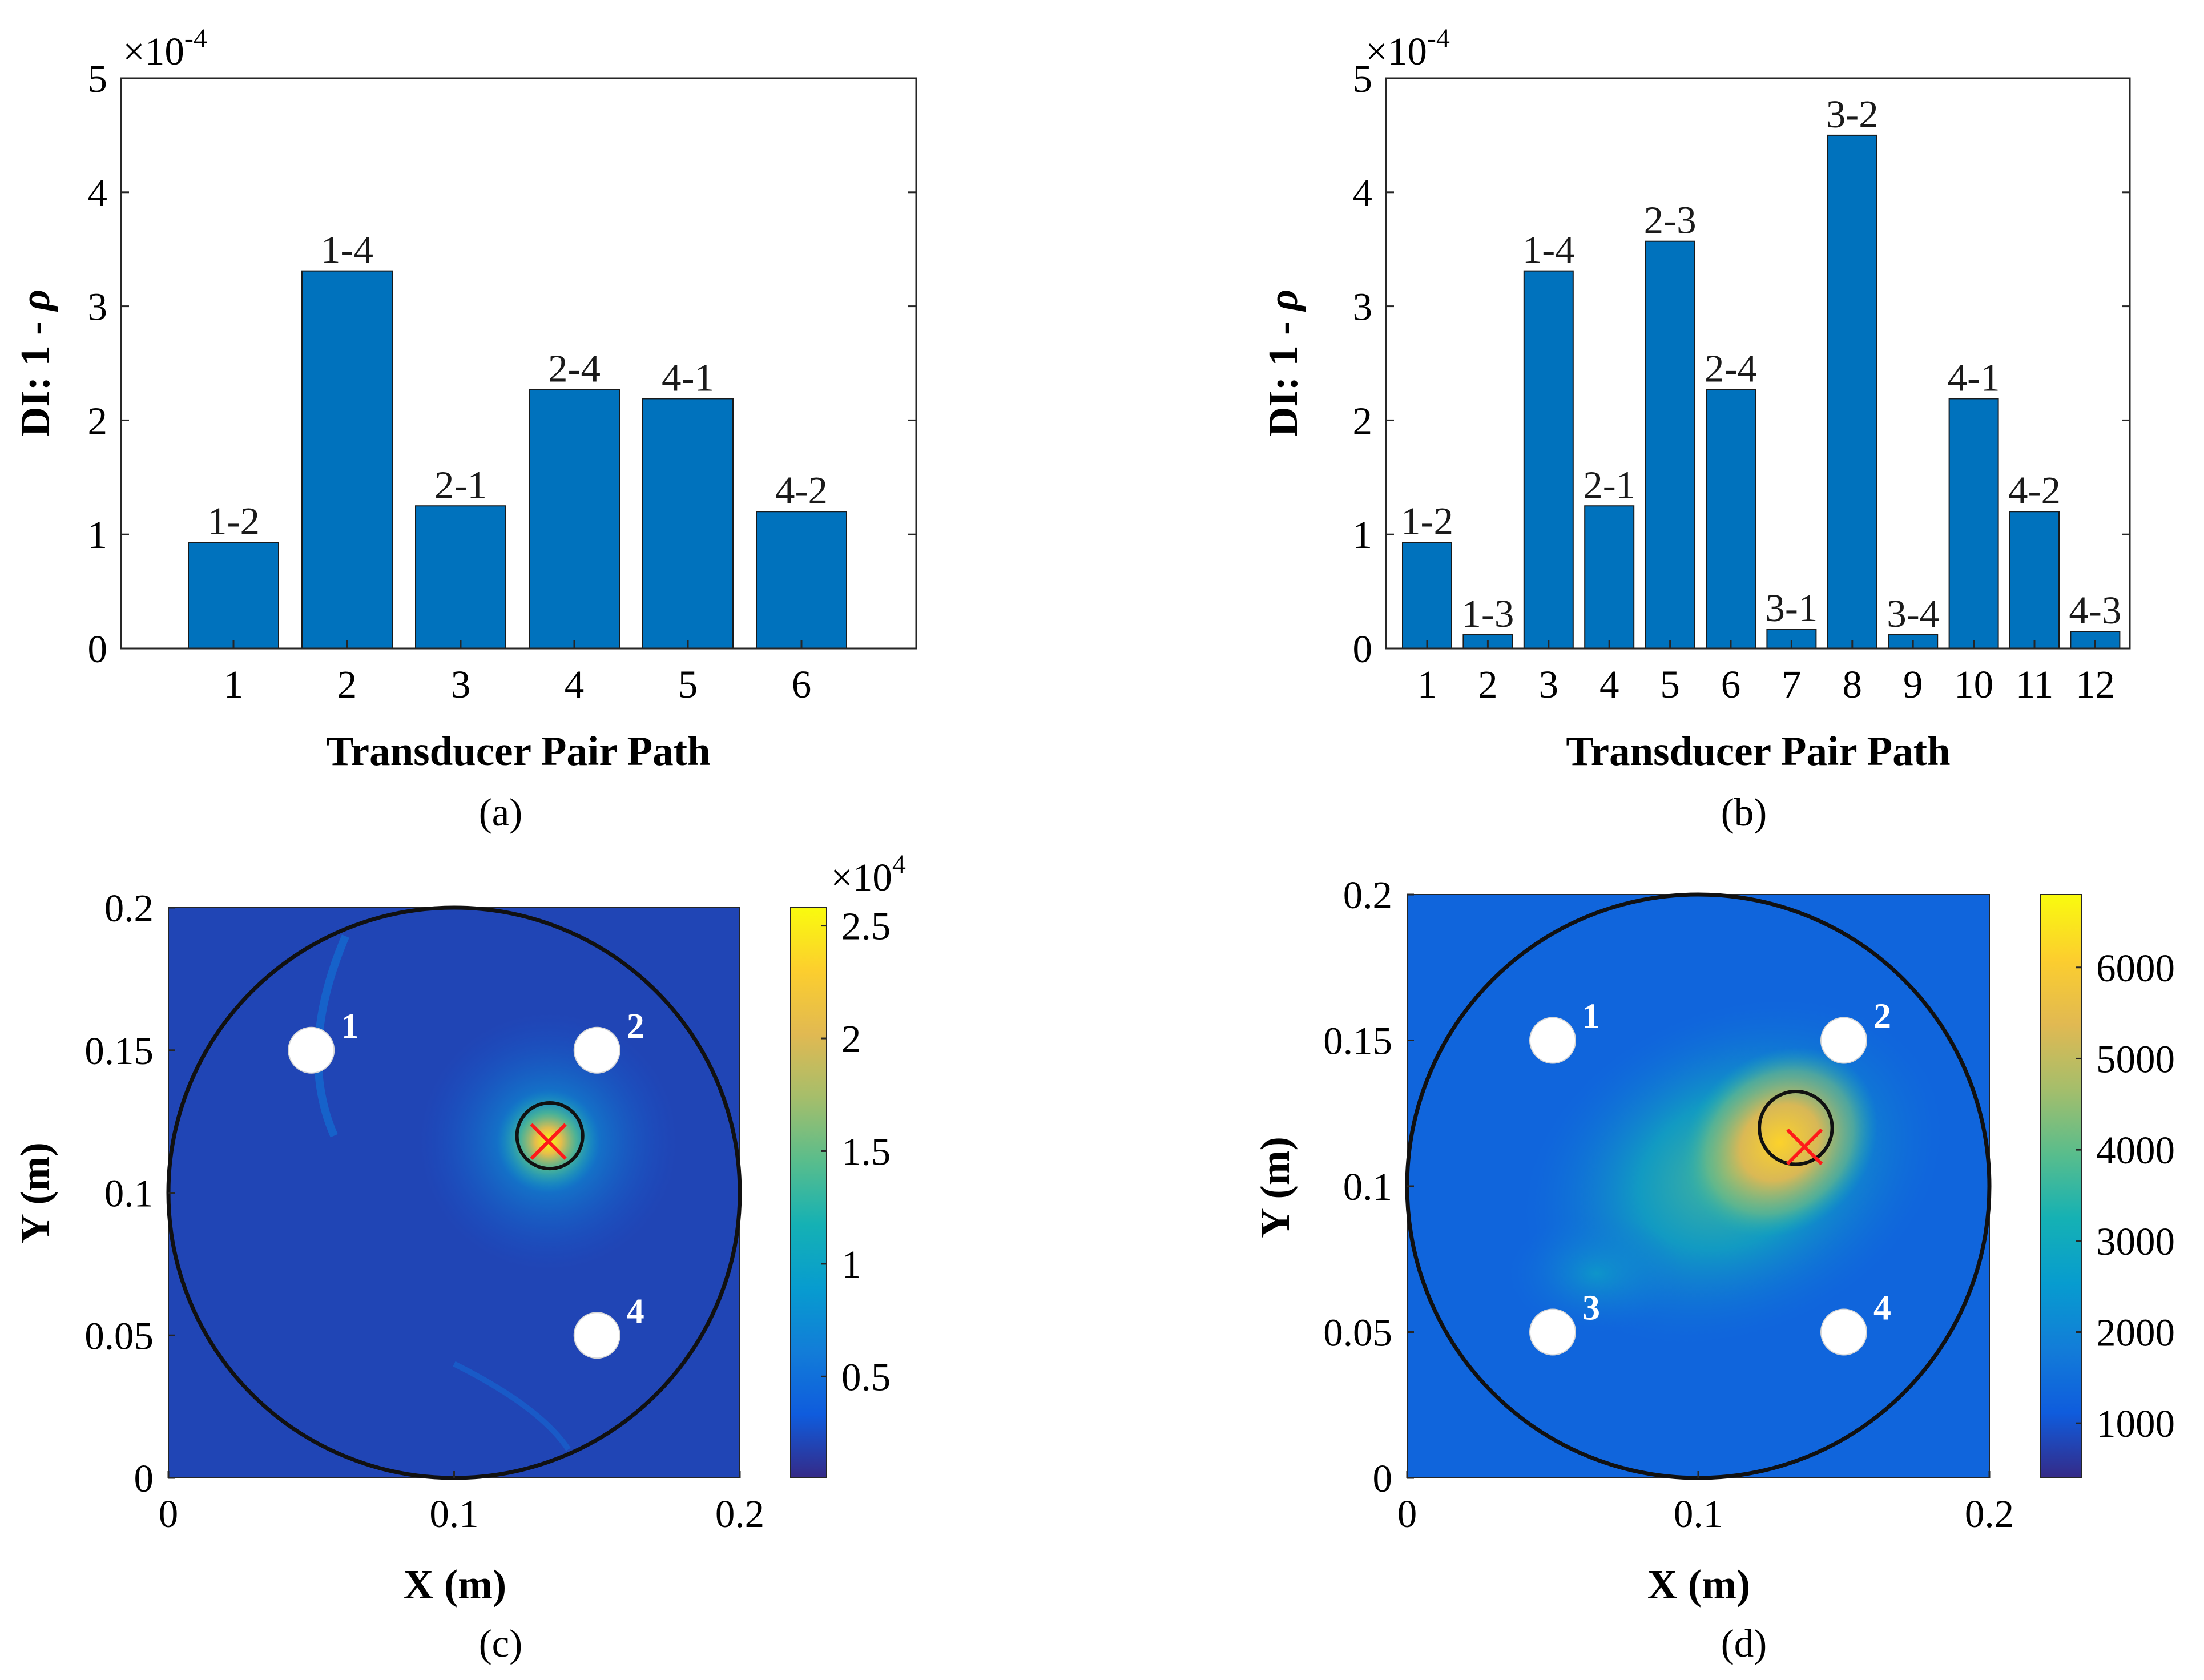 Image resolution: width=2204 pixels, height=1680 pixels. I want to click on bar-label: 2-4, so click(1731, 368).